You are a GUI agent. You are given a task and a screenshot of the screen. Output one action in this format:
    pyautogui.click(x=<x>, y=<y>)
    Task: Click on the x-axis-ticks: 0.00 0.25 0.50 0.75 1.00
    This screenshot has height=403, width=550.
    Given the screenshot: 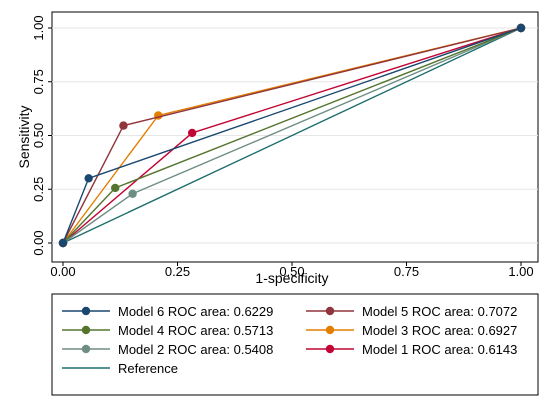 What is the action you would take?
    pyautogui.click(x=292, y=270)
    